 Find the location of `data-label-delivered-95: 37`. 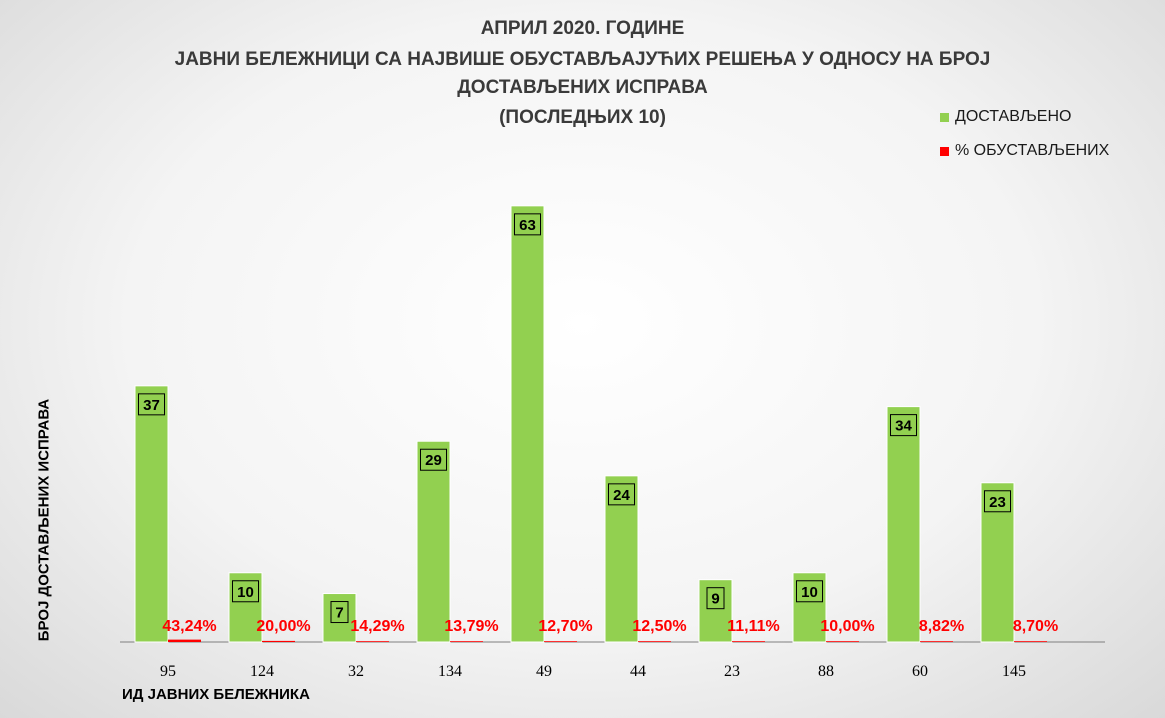

data-label-delivered-95: 37 is located at coordinates (151, 405).